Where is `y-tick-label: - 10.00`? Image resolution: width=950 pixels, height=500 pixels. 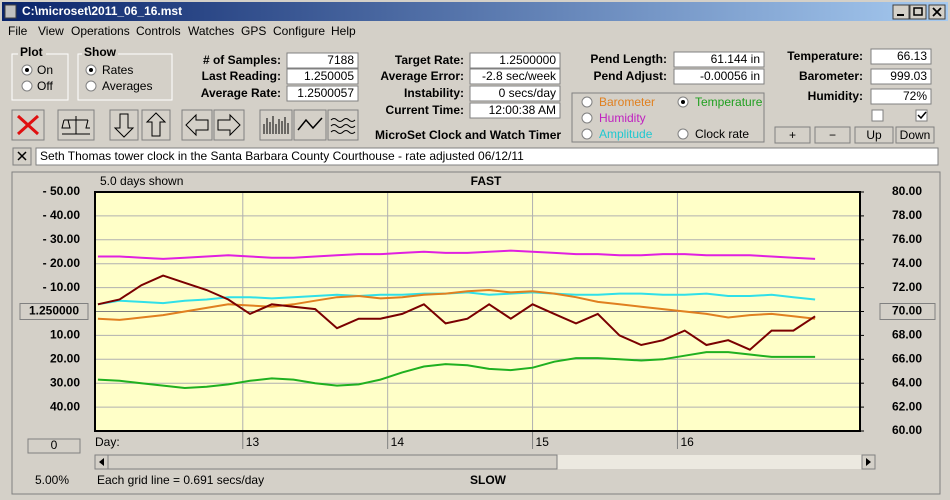
y-tick-label: - 10.00 is located at coordinates (62, 287).